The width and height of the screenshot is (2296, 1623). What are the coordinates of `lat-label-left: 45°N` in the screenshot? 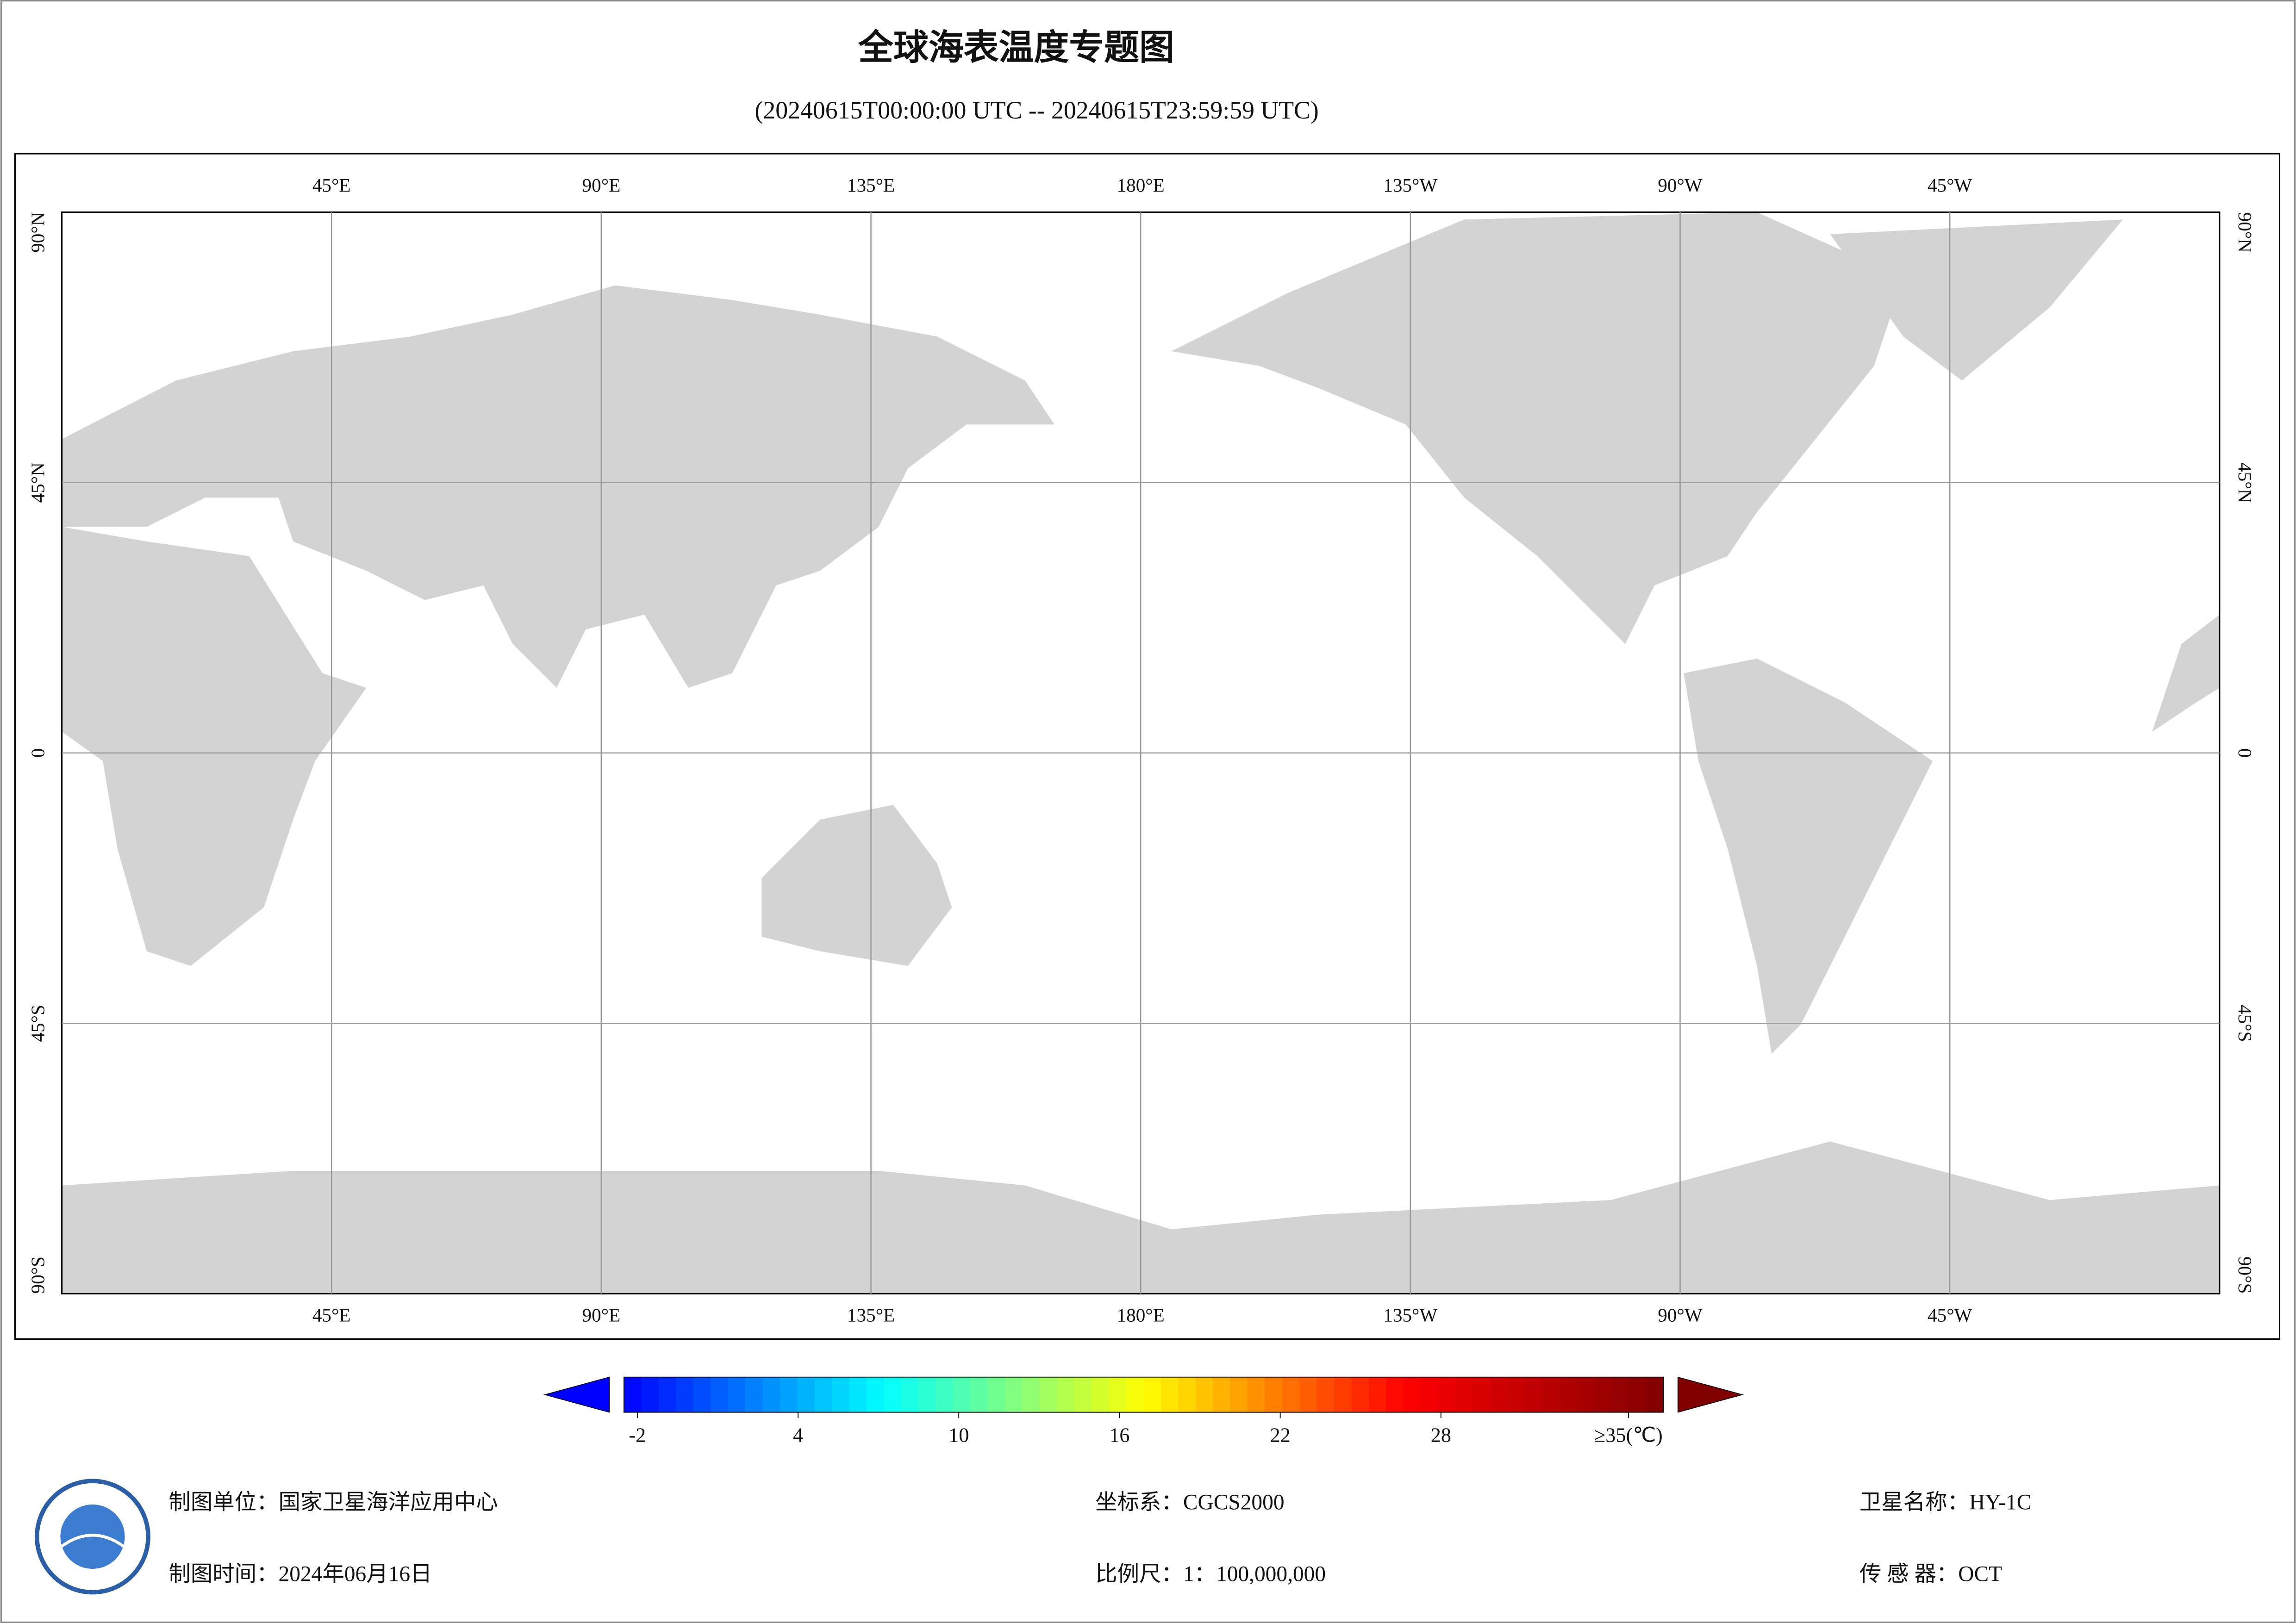 It's located at (38, 482).